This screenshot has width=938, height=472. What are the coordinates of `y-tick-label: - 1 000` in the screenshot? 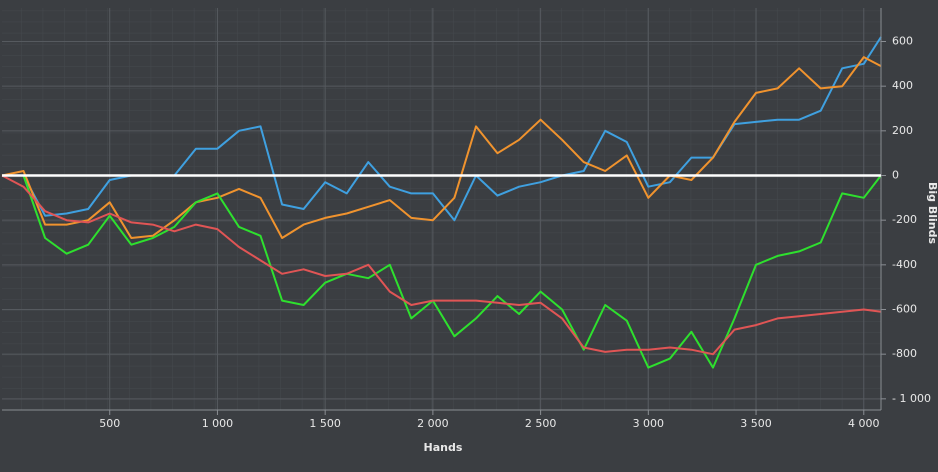 It's located at (911, 398).